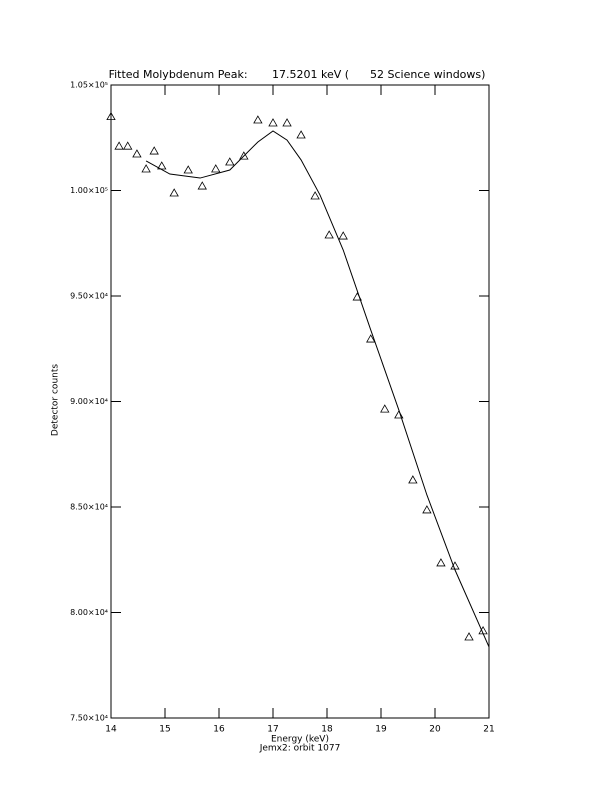  Describe the element at coordinates (435, 730) in the screenshot. I see `x-tick-label: 20` at that location.